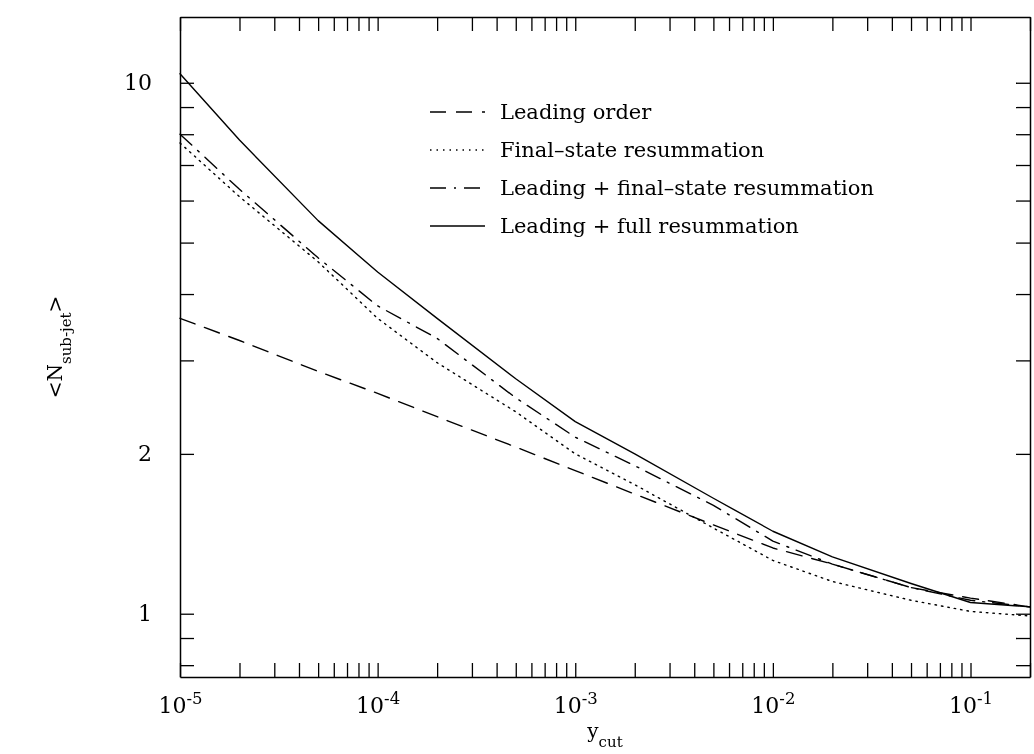 The width and height of the screenshot is (1034, 754). I want to click on x-tick-label: 10$^{-5}$, so click(180, 703).